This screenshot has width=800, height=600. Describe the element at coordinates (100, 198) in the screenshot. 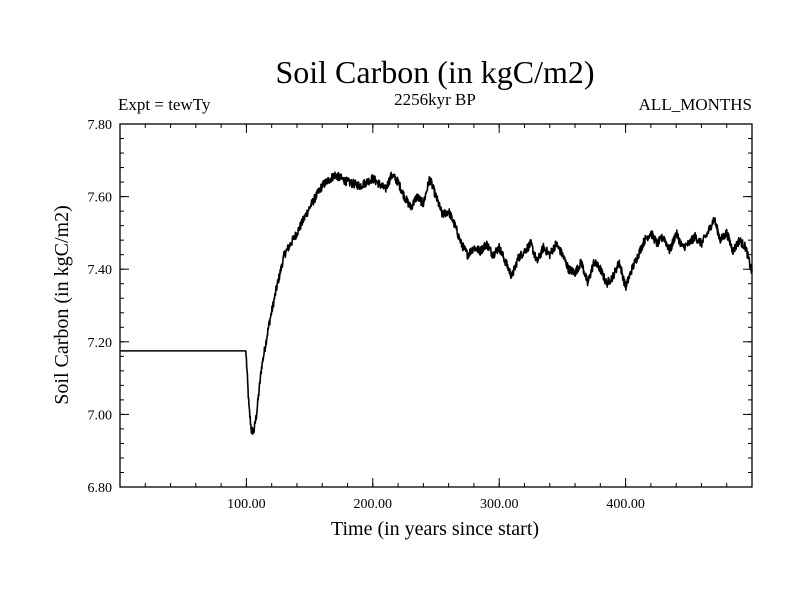

I see `y-tick-label: 7.60` at that location.